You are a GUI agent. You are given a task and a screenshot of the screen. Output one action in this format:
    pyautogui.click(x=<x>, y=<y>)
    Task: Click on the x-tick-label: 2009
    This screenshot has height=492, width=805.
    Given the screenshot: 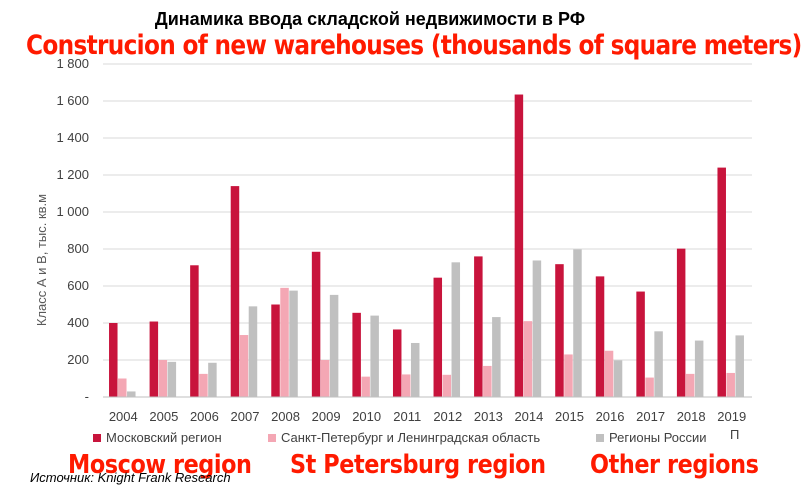 What is the action you would take?
    pyautogui.click(x=326, y=416)
    